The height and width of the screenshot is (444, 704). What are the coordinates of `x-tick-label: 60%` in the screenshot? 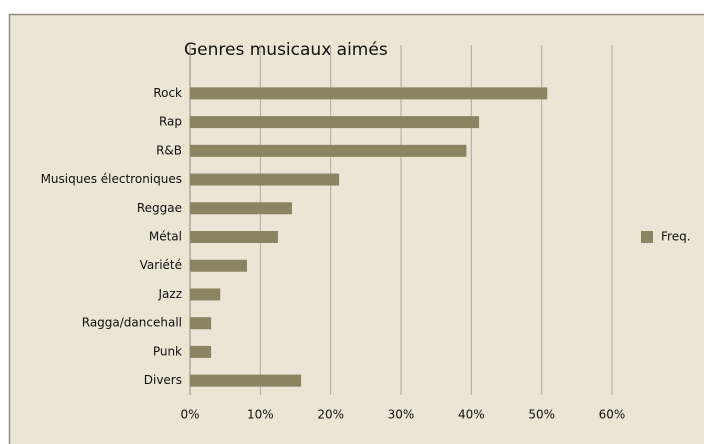 It's located at (612, 415).